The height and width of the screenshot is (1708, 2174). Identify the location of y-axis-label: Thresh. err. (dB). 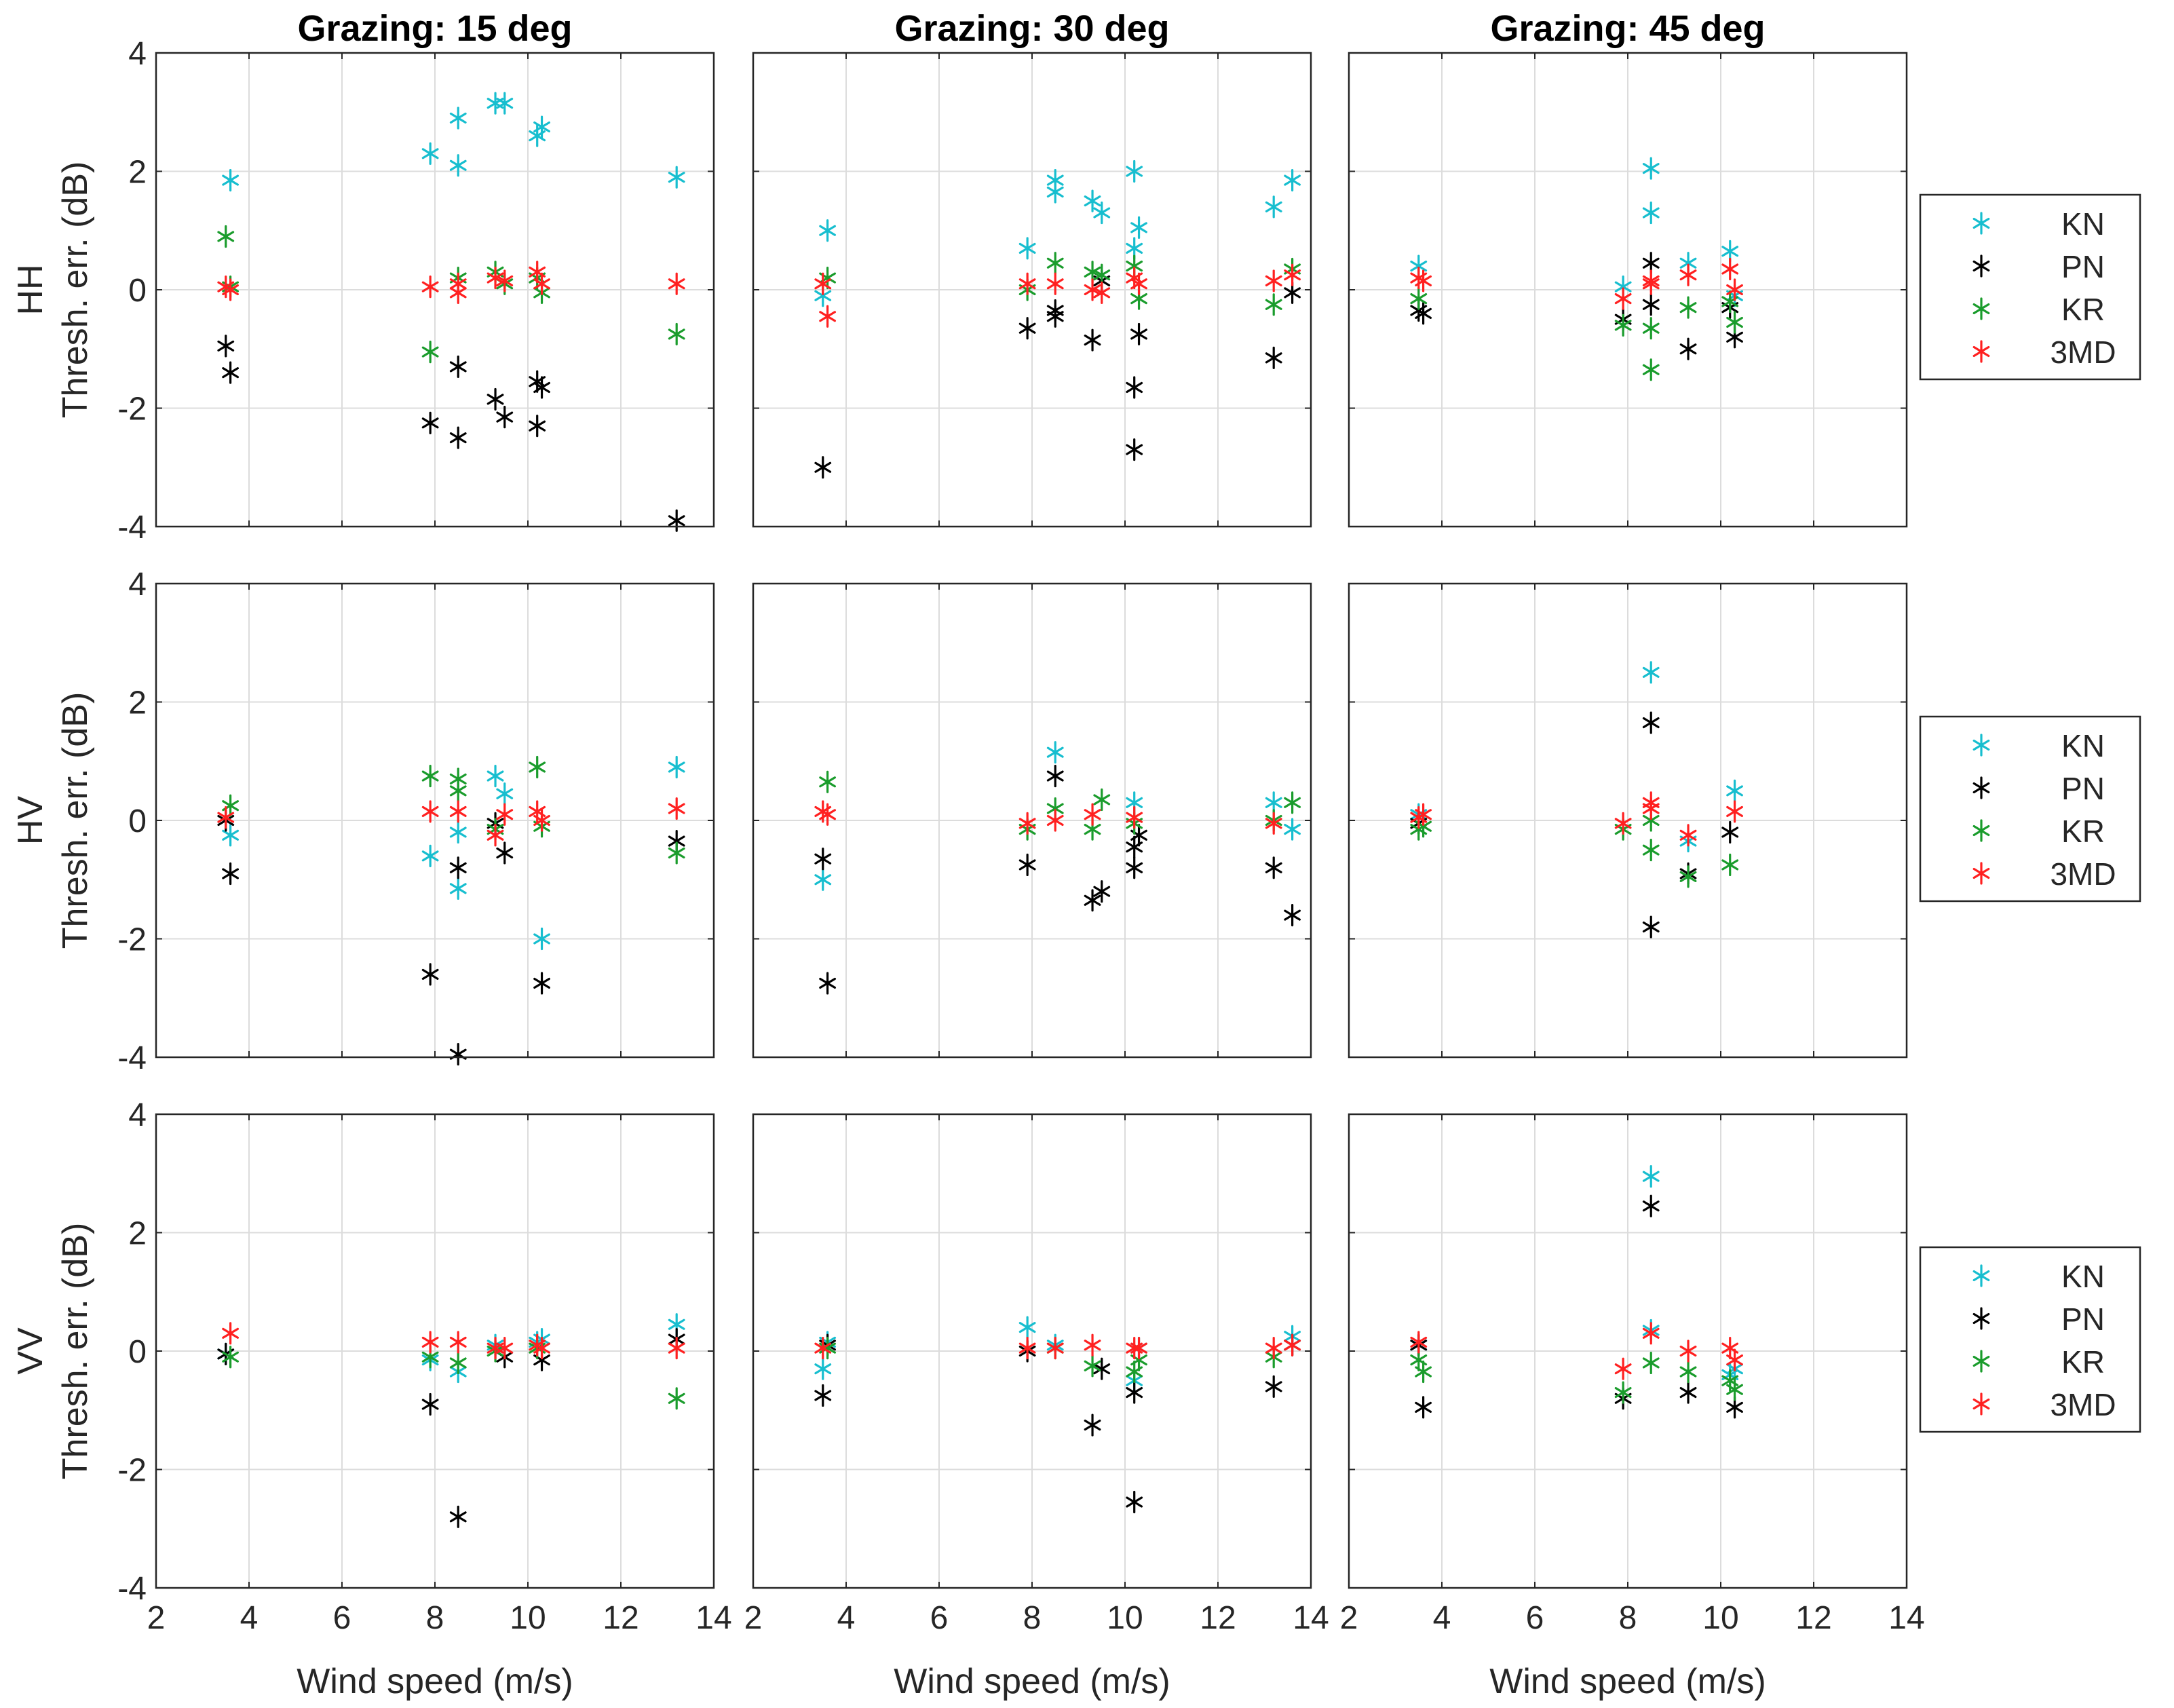
(75, 290).